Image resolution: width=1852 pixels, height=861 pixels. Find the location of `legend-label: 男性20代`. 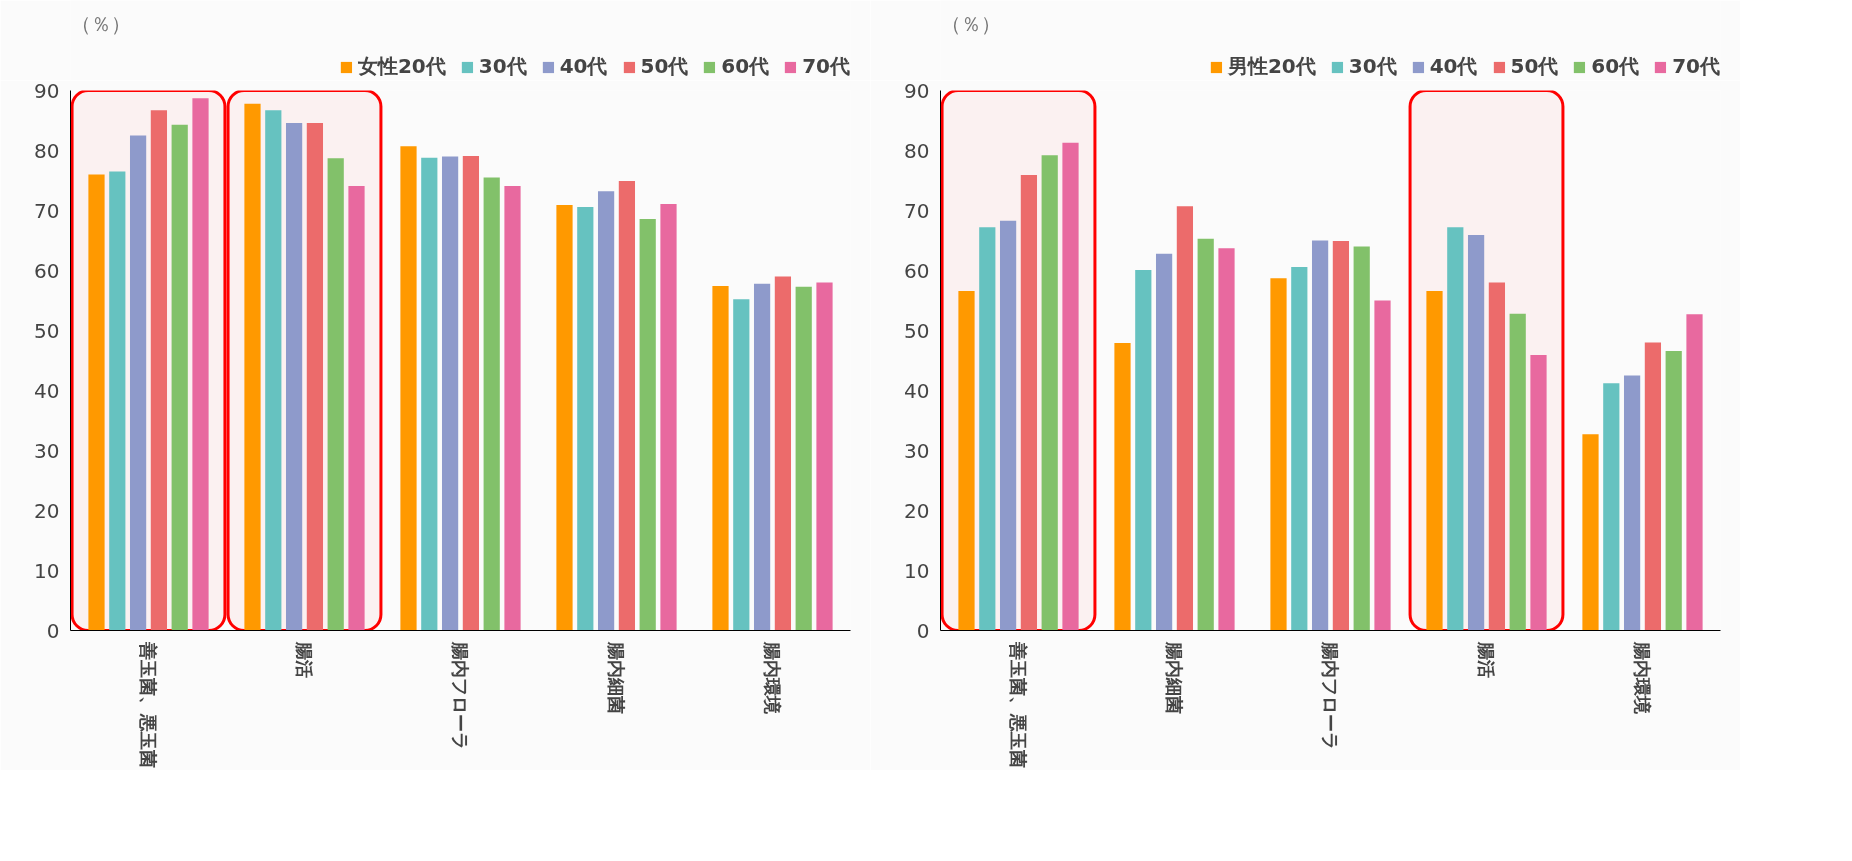

legend-label: 男性20代 is located at coordinates (1271, 66).